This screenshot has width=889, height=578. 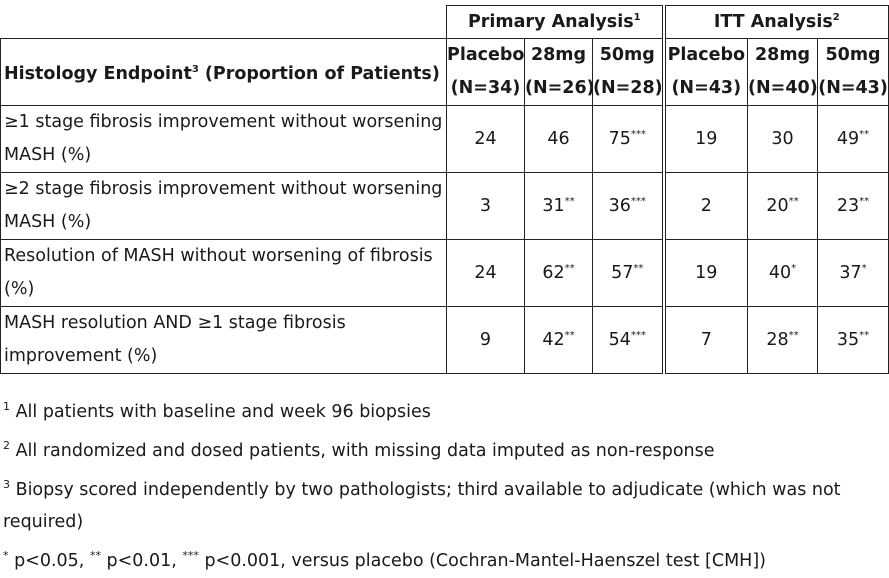 I want to click on endpoint-header-label: Histology Endpoint, so click(x=98, y=73).